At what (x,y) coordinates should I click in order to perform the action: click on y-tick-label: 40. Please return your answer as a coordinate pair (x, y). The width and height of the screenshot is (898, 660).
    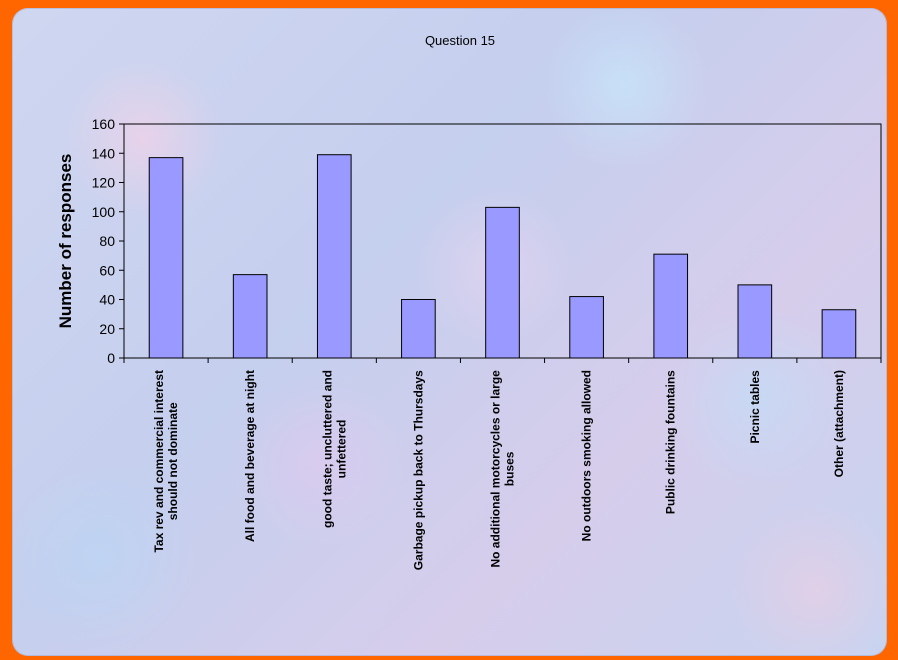
    Looking at the image, I should click on (107, 300).